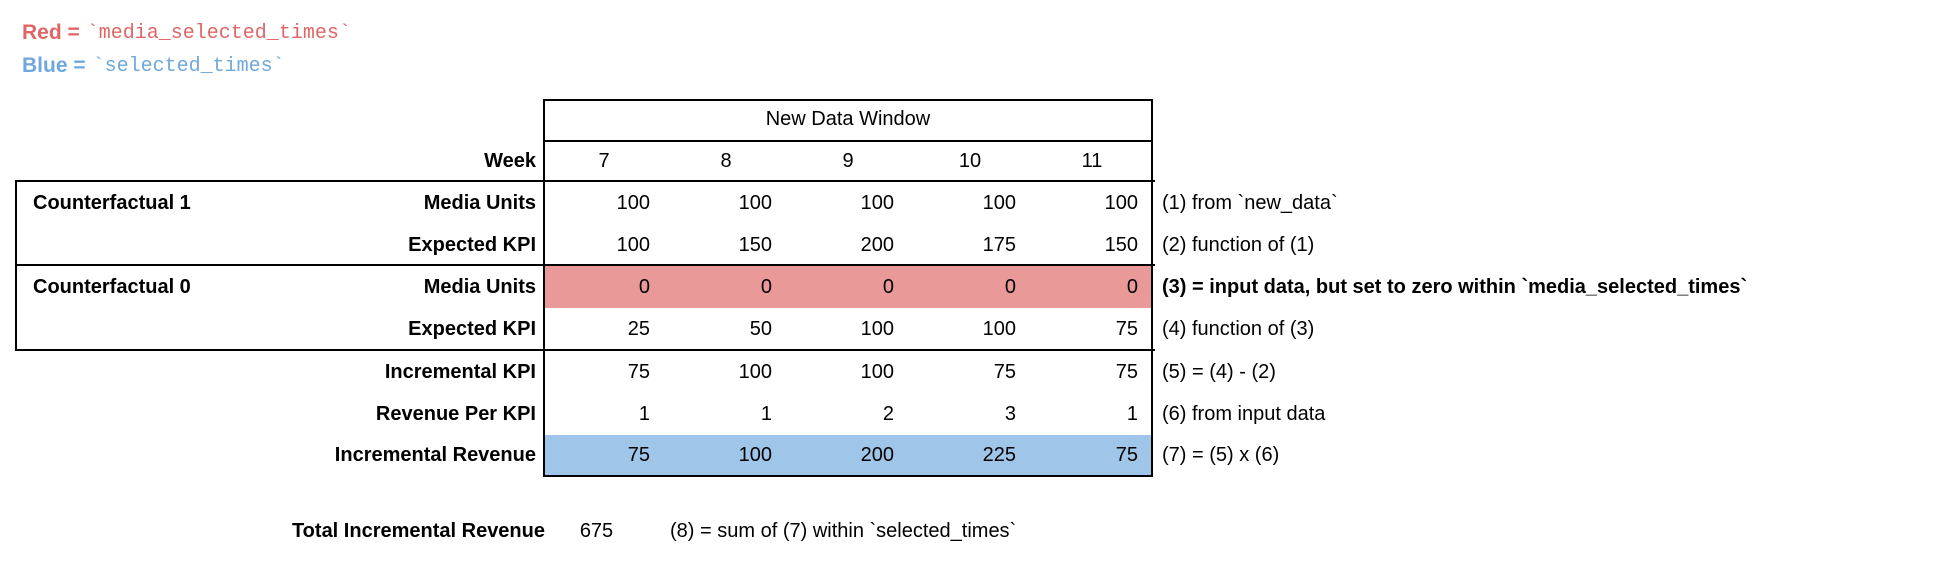 This screenshot has height=574, width=1960. I want to click on week-cell: 10, so click(970, 160).